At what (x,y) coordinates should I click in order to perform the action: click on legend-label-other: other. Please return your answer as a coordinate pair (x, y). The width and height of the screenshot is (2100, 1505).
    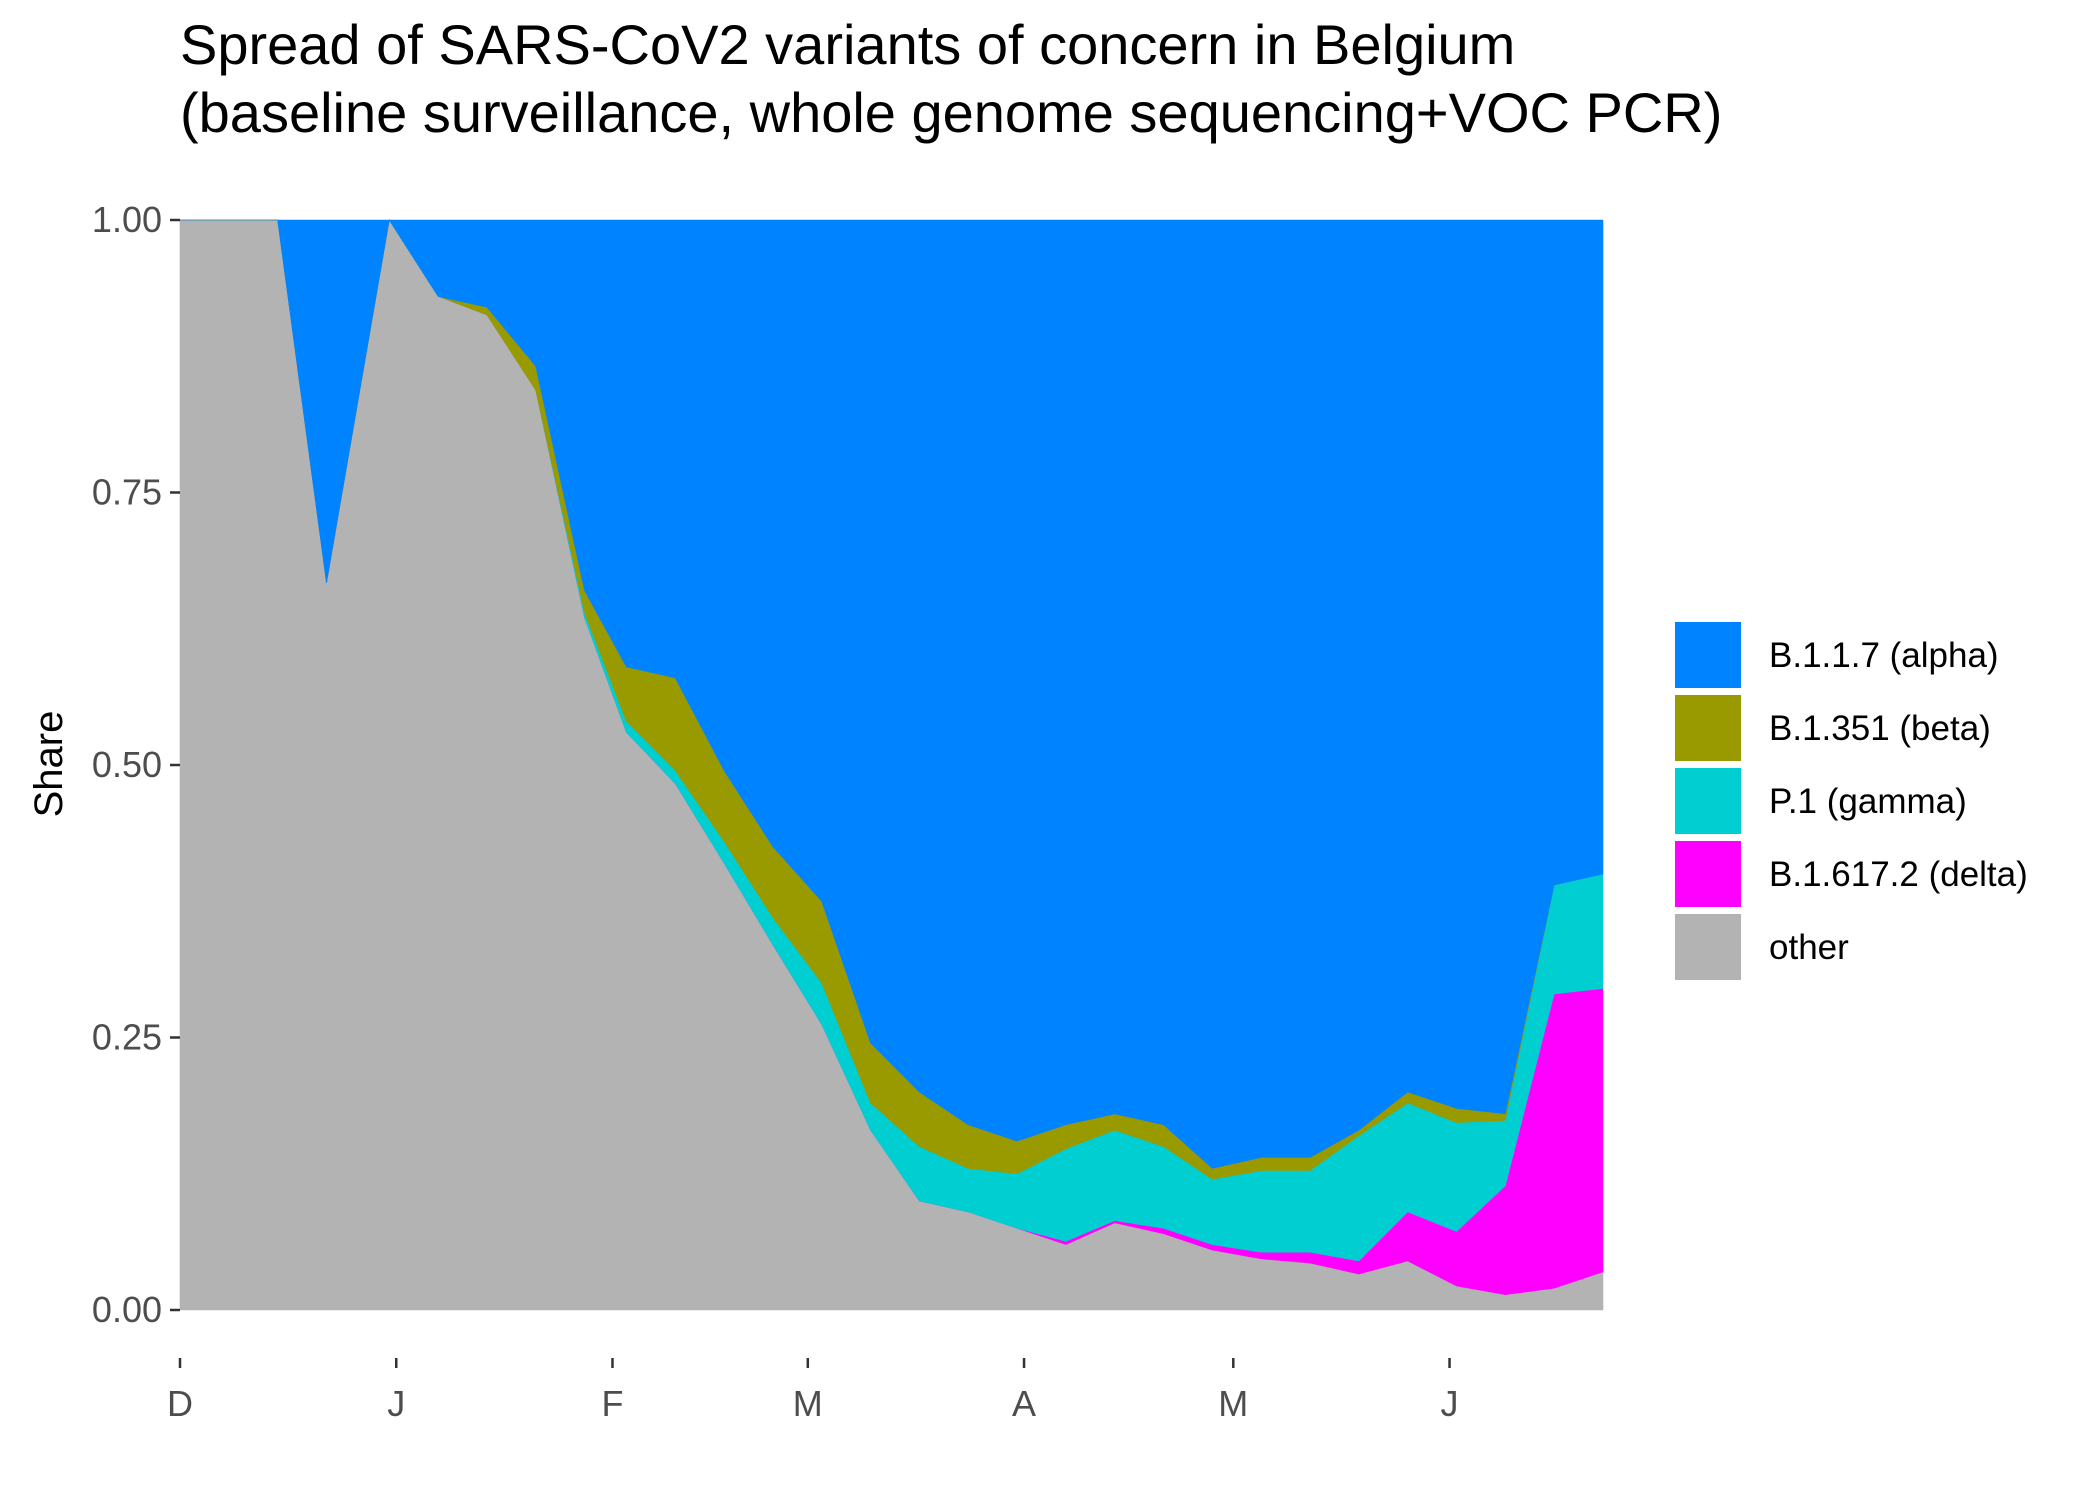
    Looking at the image, I should click on (1809, 947).